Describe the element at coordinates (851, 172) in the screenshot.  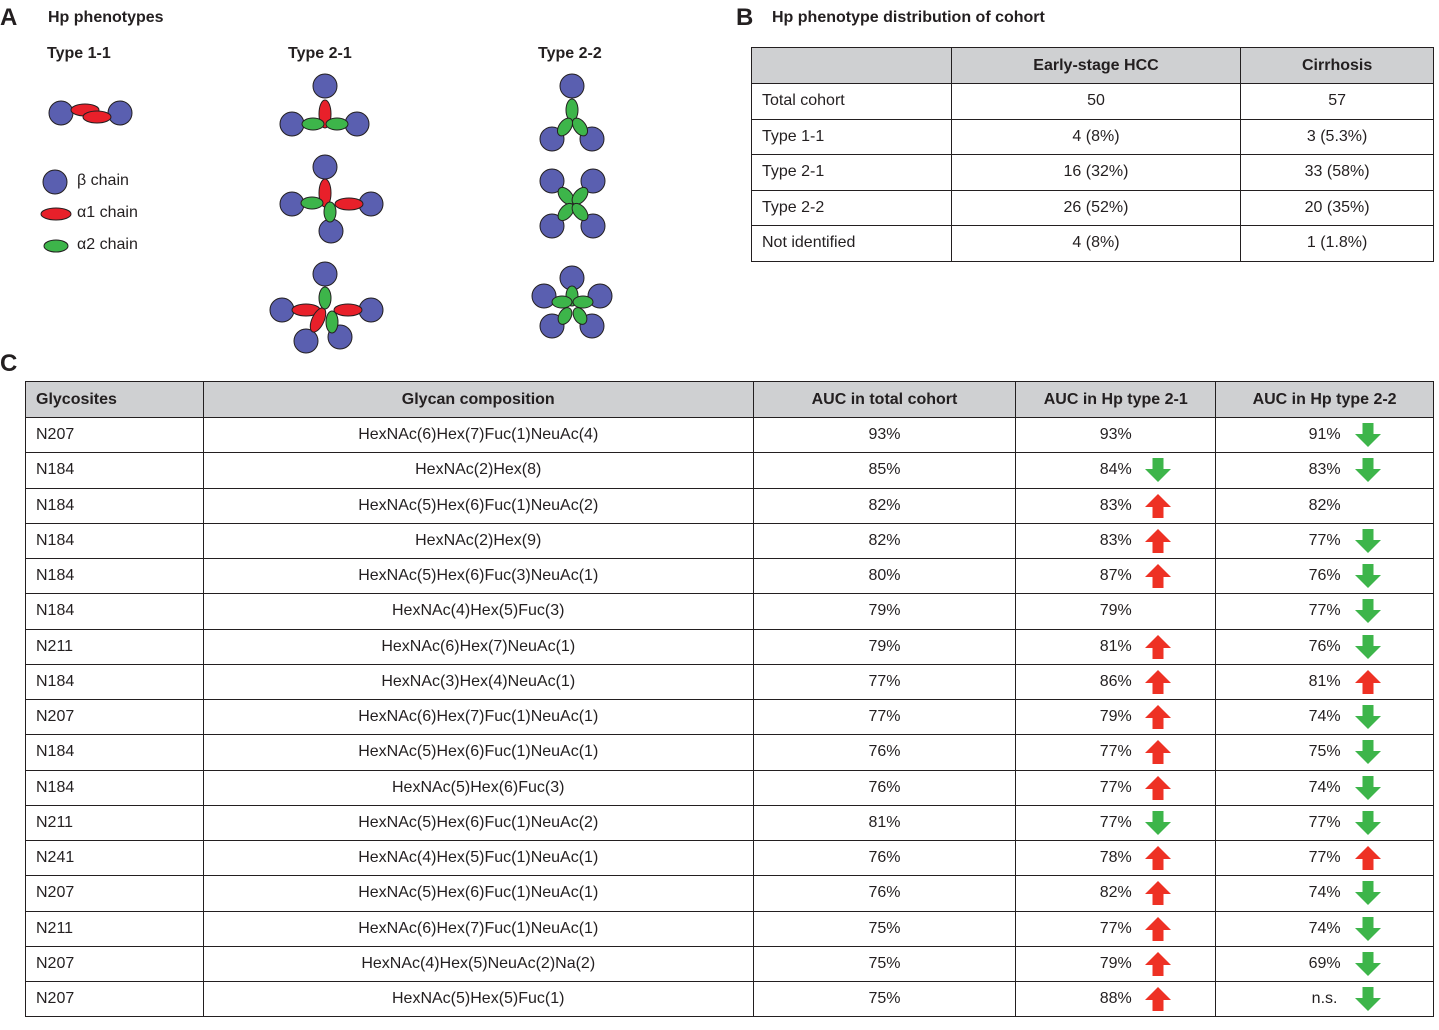
I see `row-label-cell: Type 2-1` at that location.